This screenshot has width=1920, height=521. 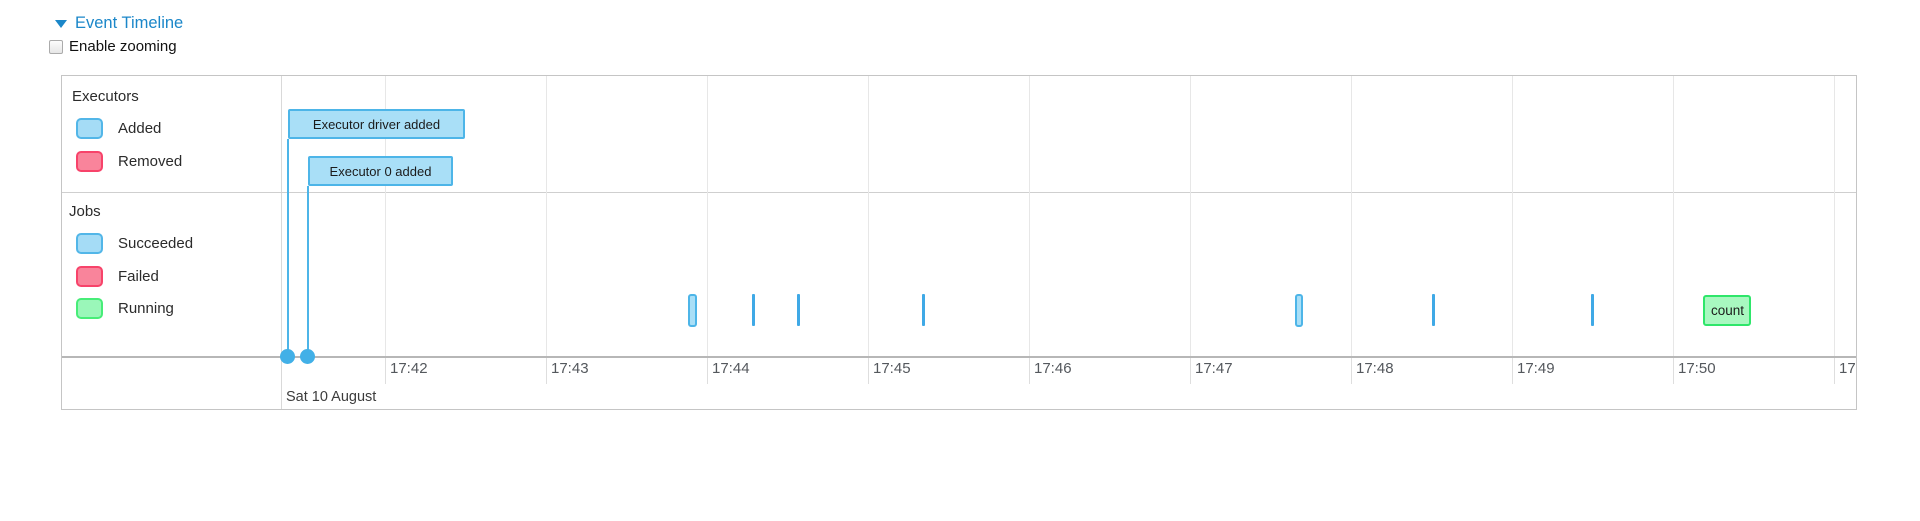 I want to click on axis-tick-label: 17:48, so click(x=1375, y=368).